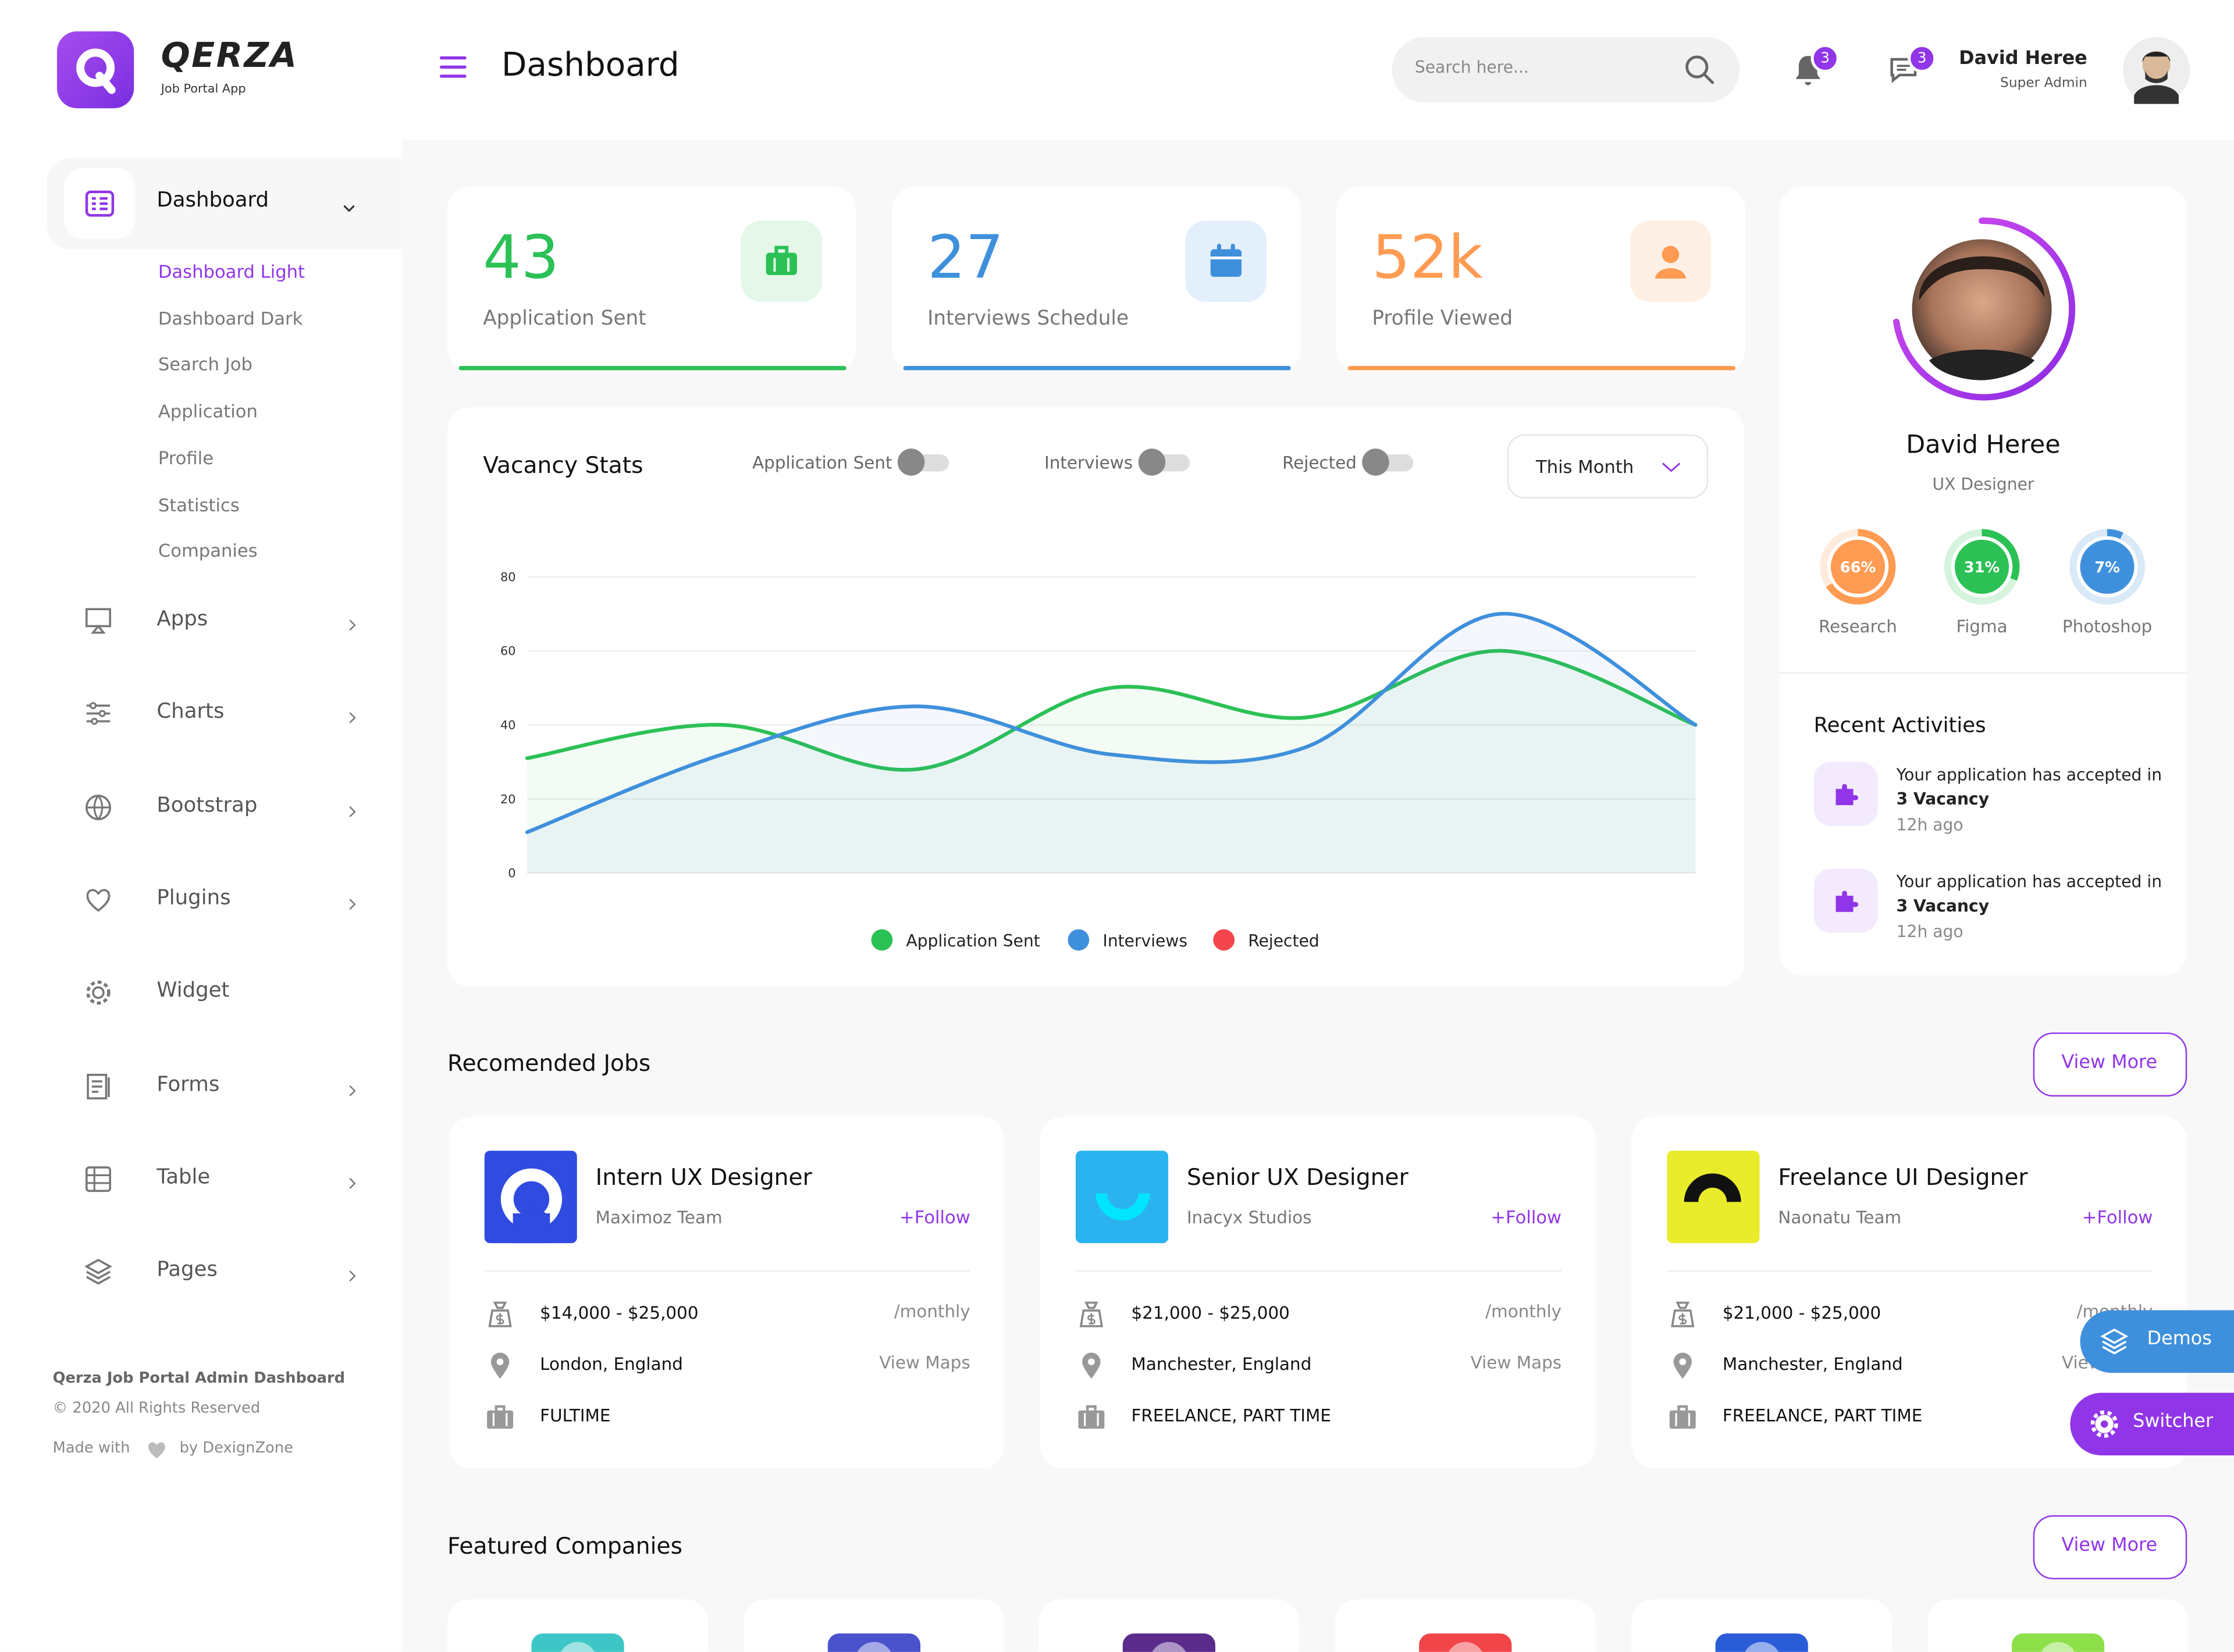  I want to click on menu-label: Pages, so click(187, 1270).